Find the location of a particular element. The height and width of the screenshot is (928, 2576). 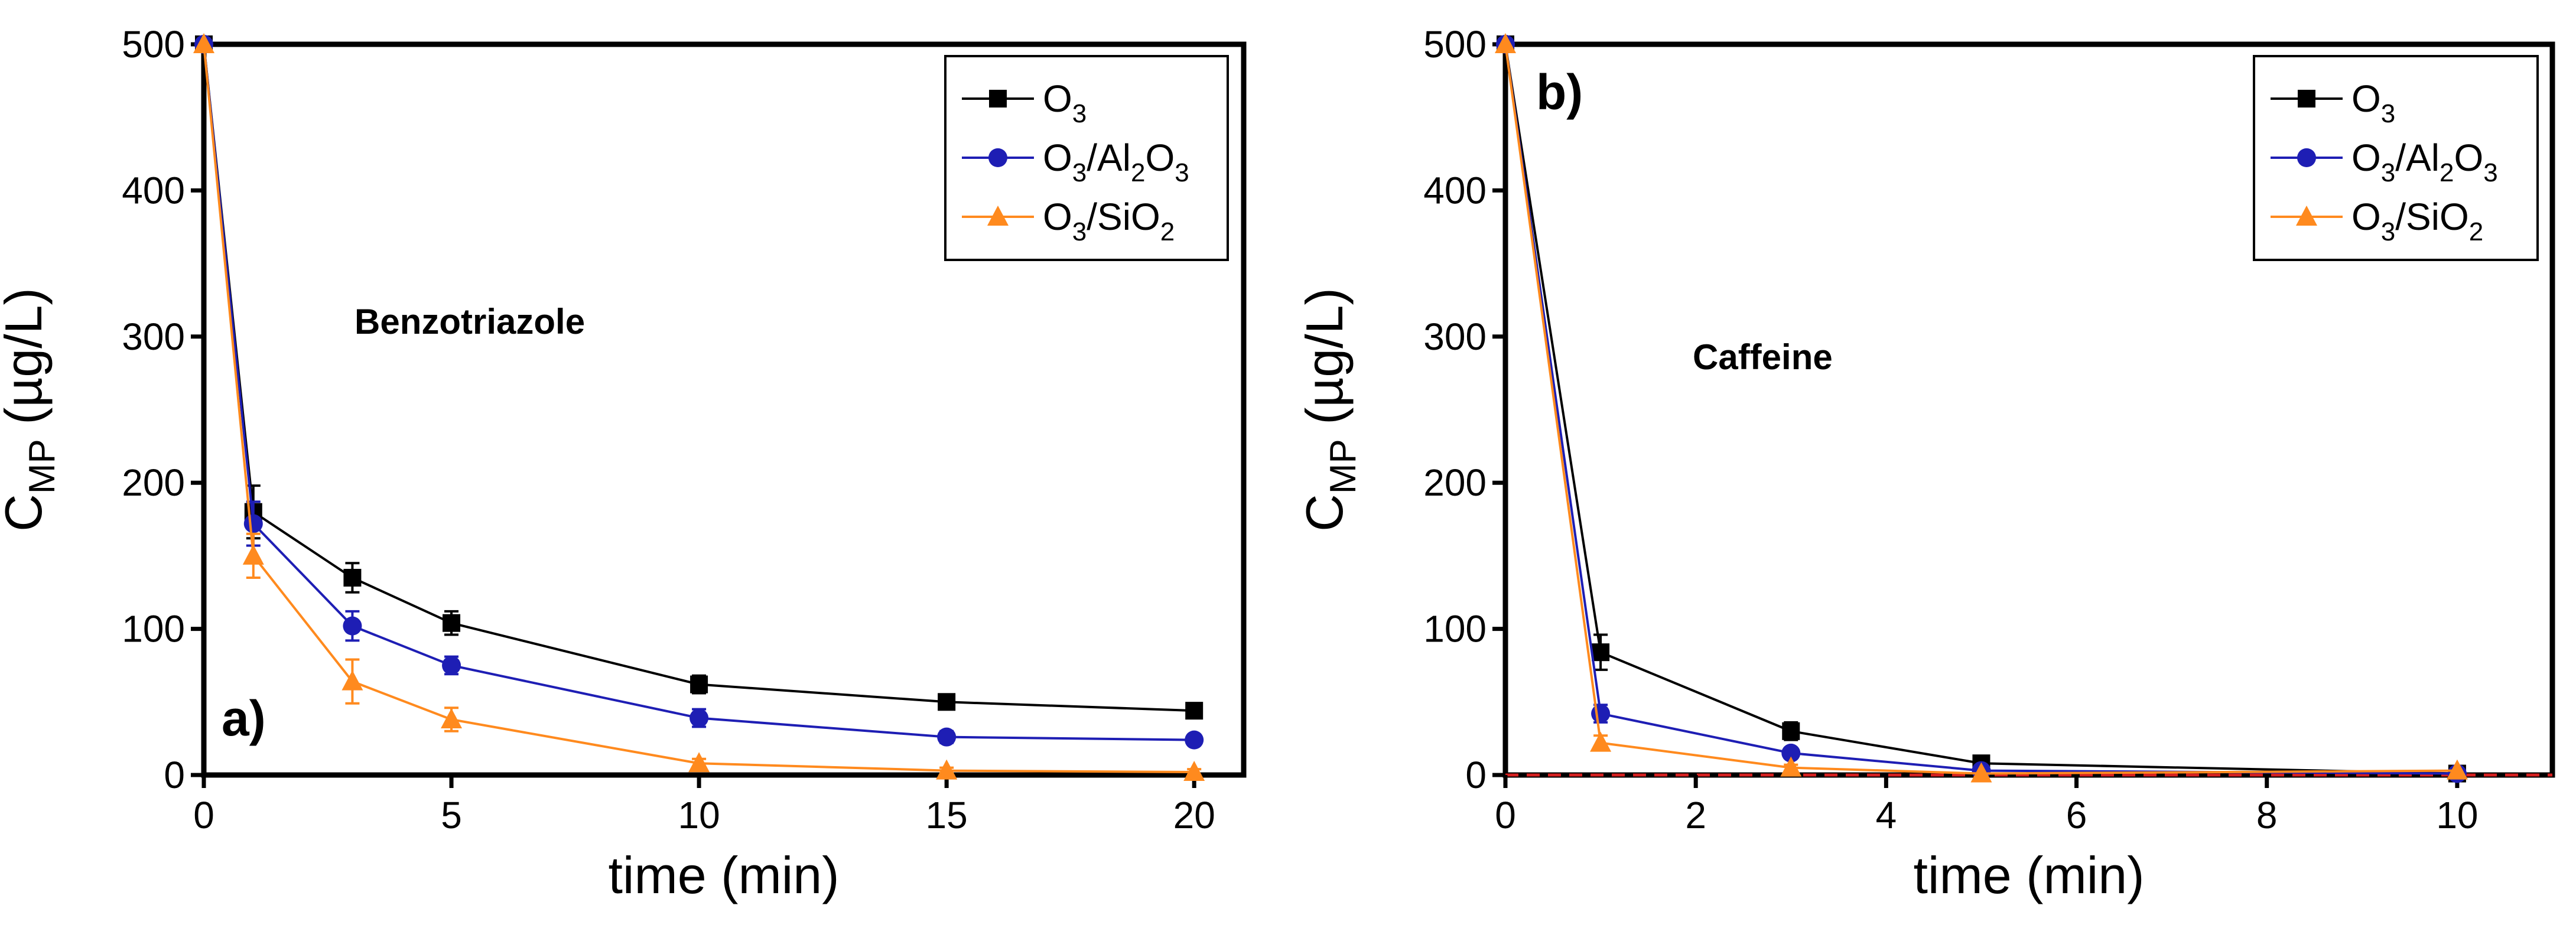

x-tick-label: 8 is located at coordinates (2267, 815).